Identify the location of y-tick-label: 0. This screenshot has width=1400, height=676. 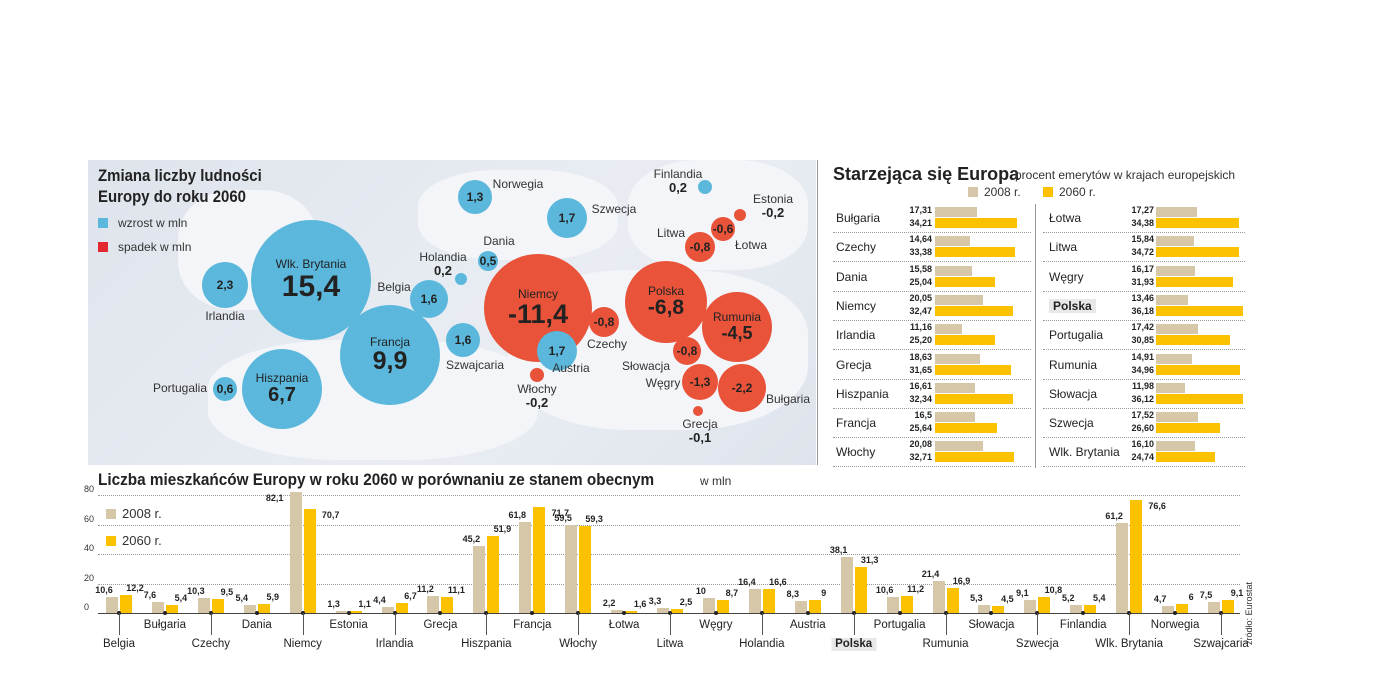
(87, 607).